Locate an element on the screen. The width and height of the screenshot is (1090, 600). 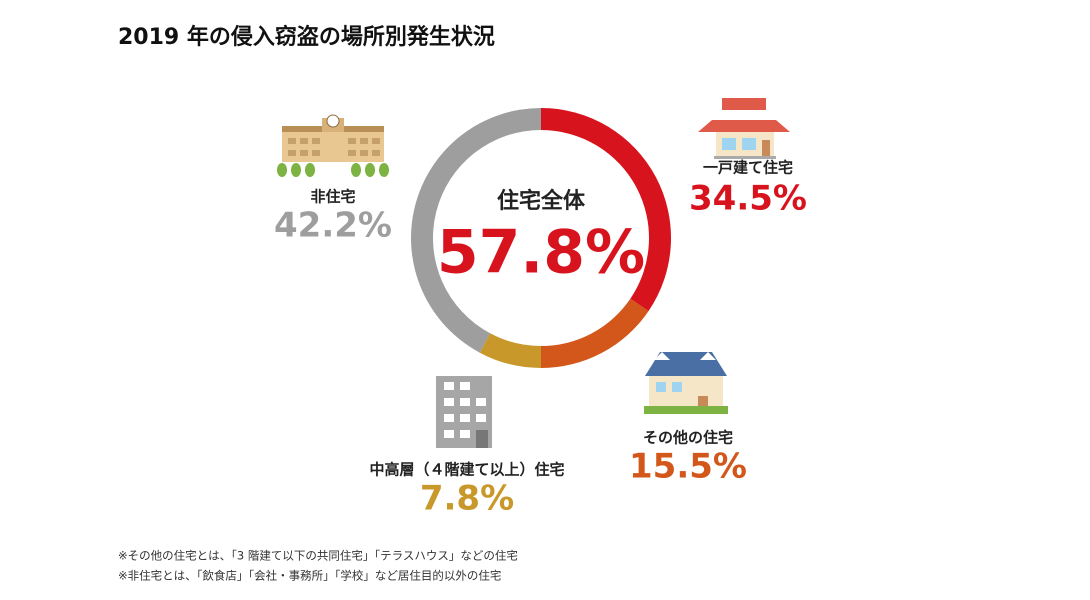
value-label: 7.8% is located at coordinates (467, 499).